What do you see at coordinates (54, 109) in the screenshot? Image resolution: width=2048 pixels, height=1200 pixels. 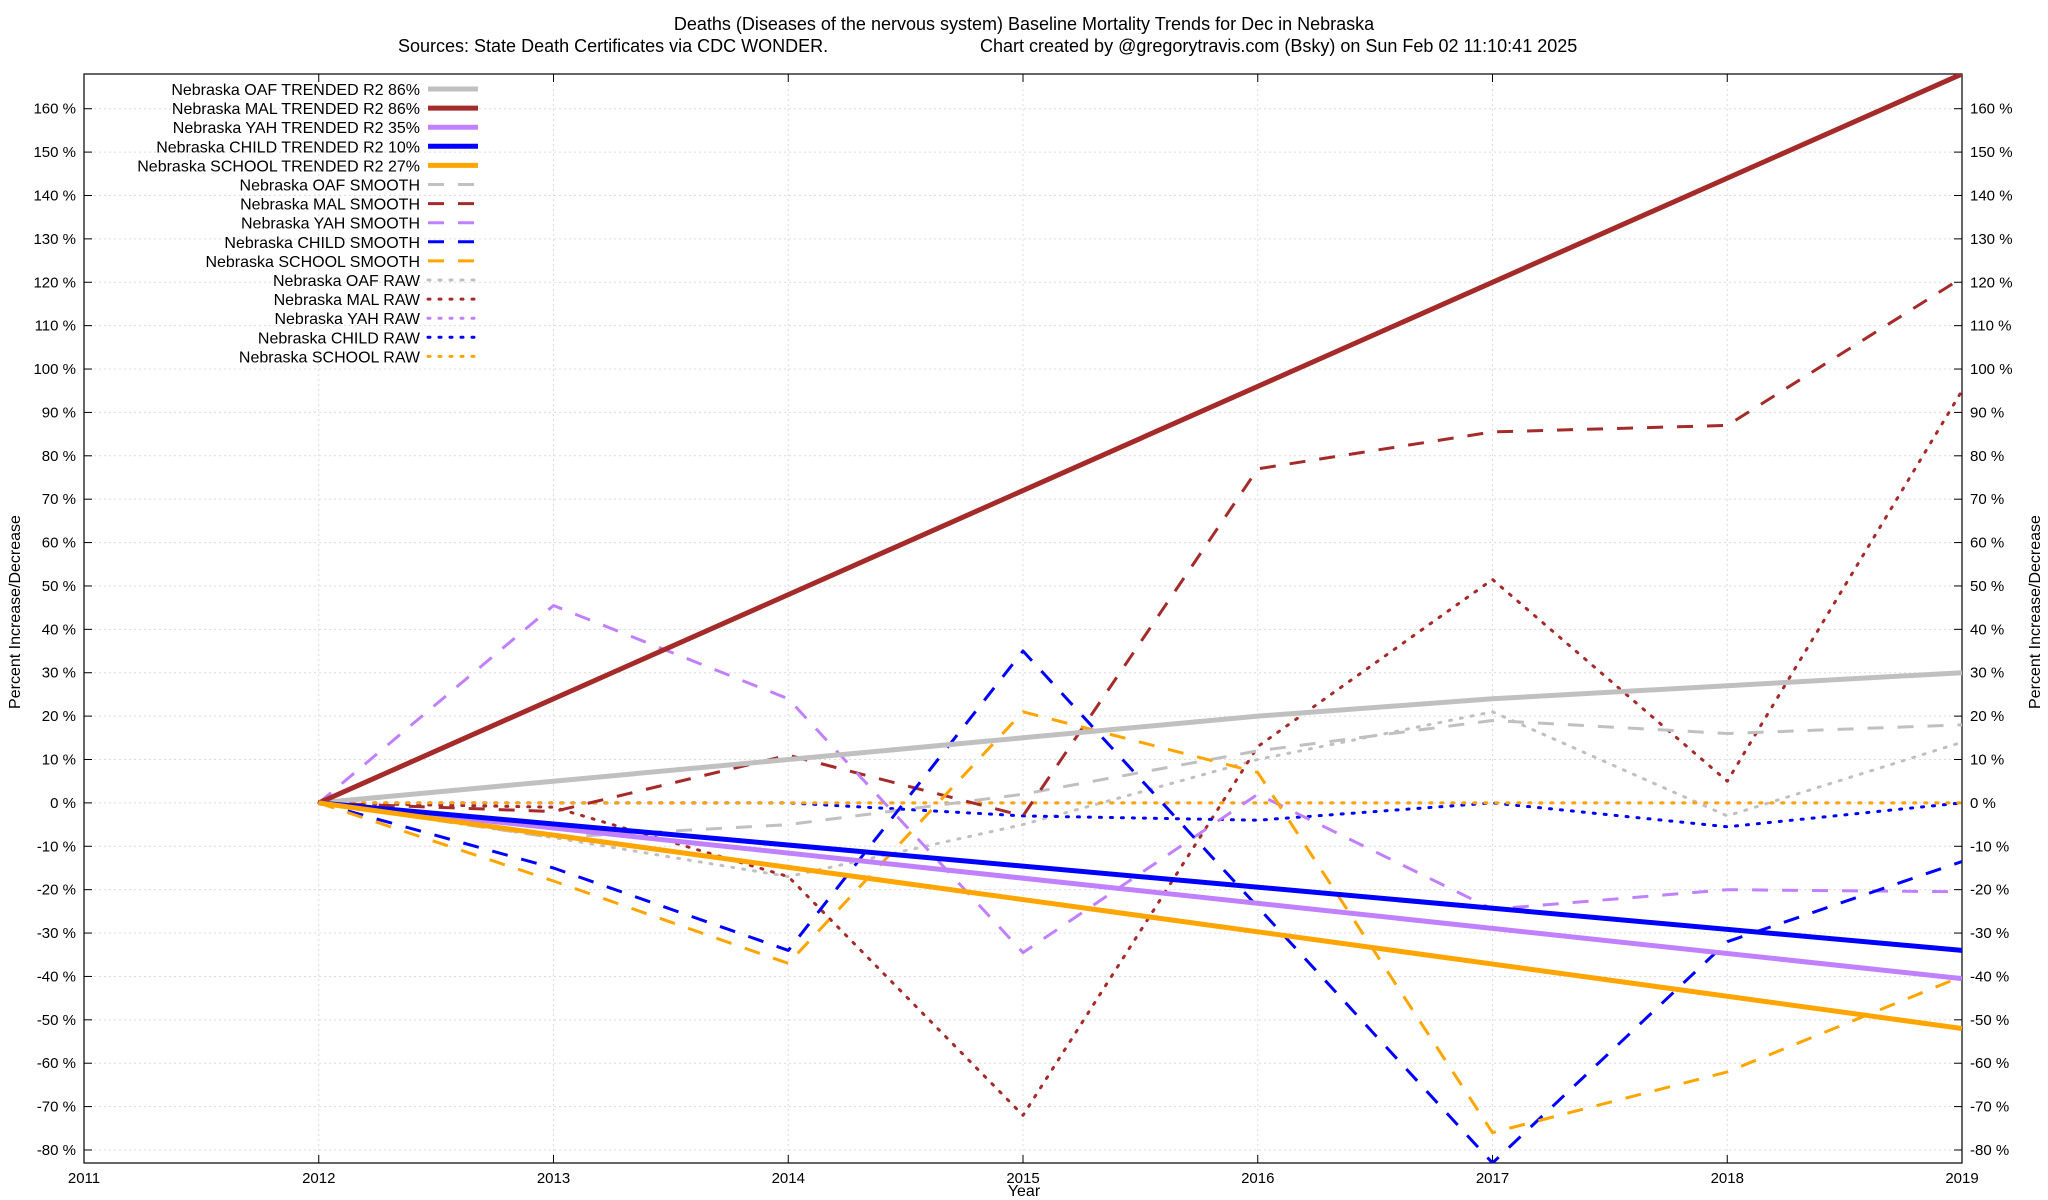 I see `y-tick-label-left: 160 %` at bounding box center [54, 109].